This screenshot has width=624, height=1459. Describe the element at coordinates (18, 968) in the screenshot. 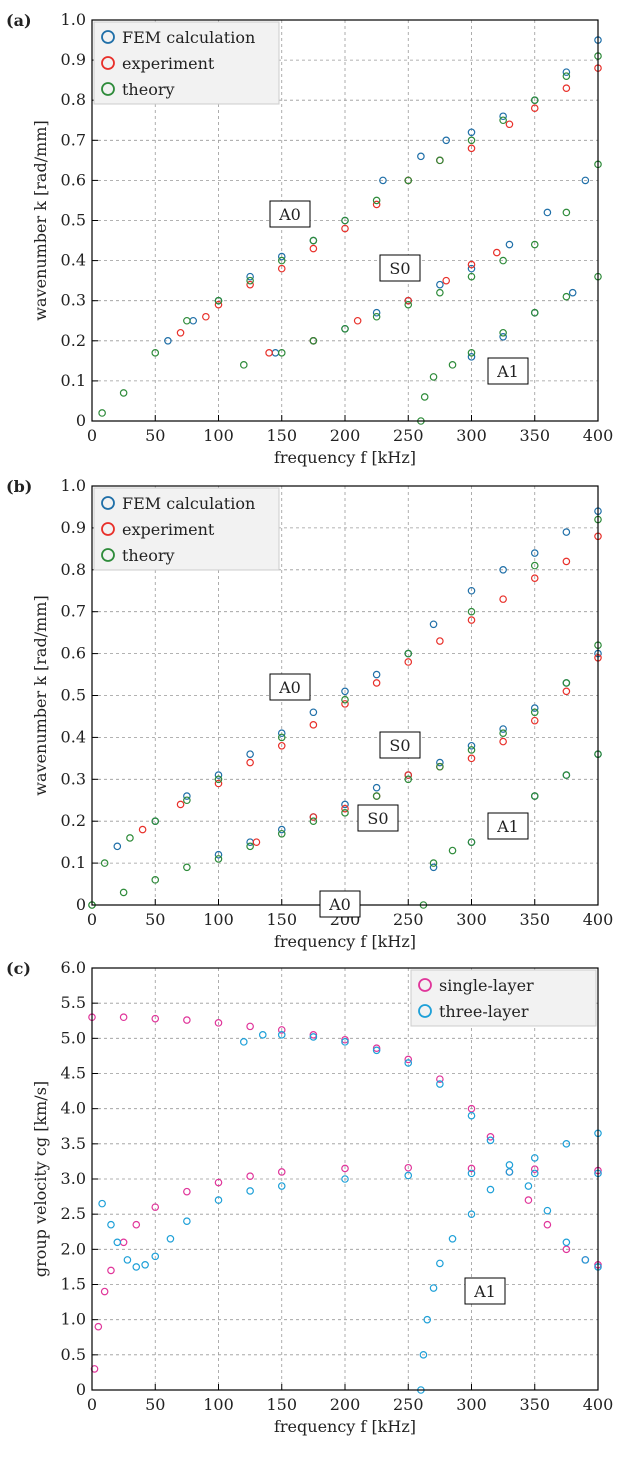

I see `panel-label: (c)` at that location.